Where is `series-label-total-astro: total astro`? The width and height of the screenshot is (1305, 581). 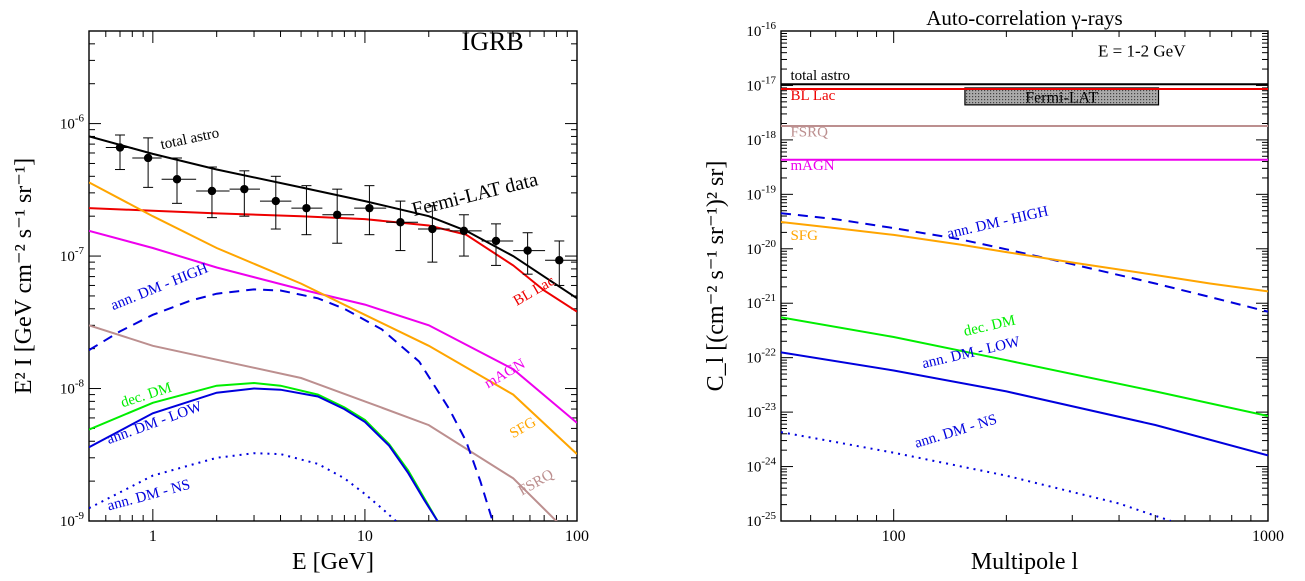
series-label-total-astro: total astro is located at coordinates (820, 76).